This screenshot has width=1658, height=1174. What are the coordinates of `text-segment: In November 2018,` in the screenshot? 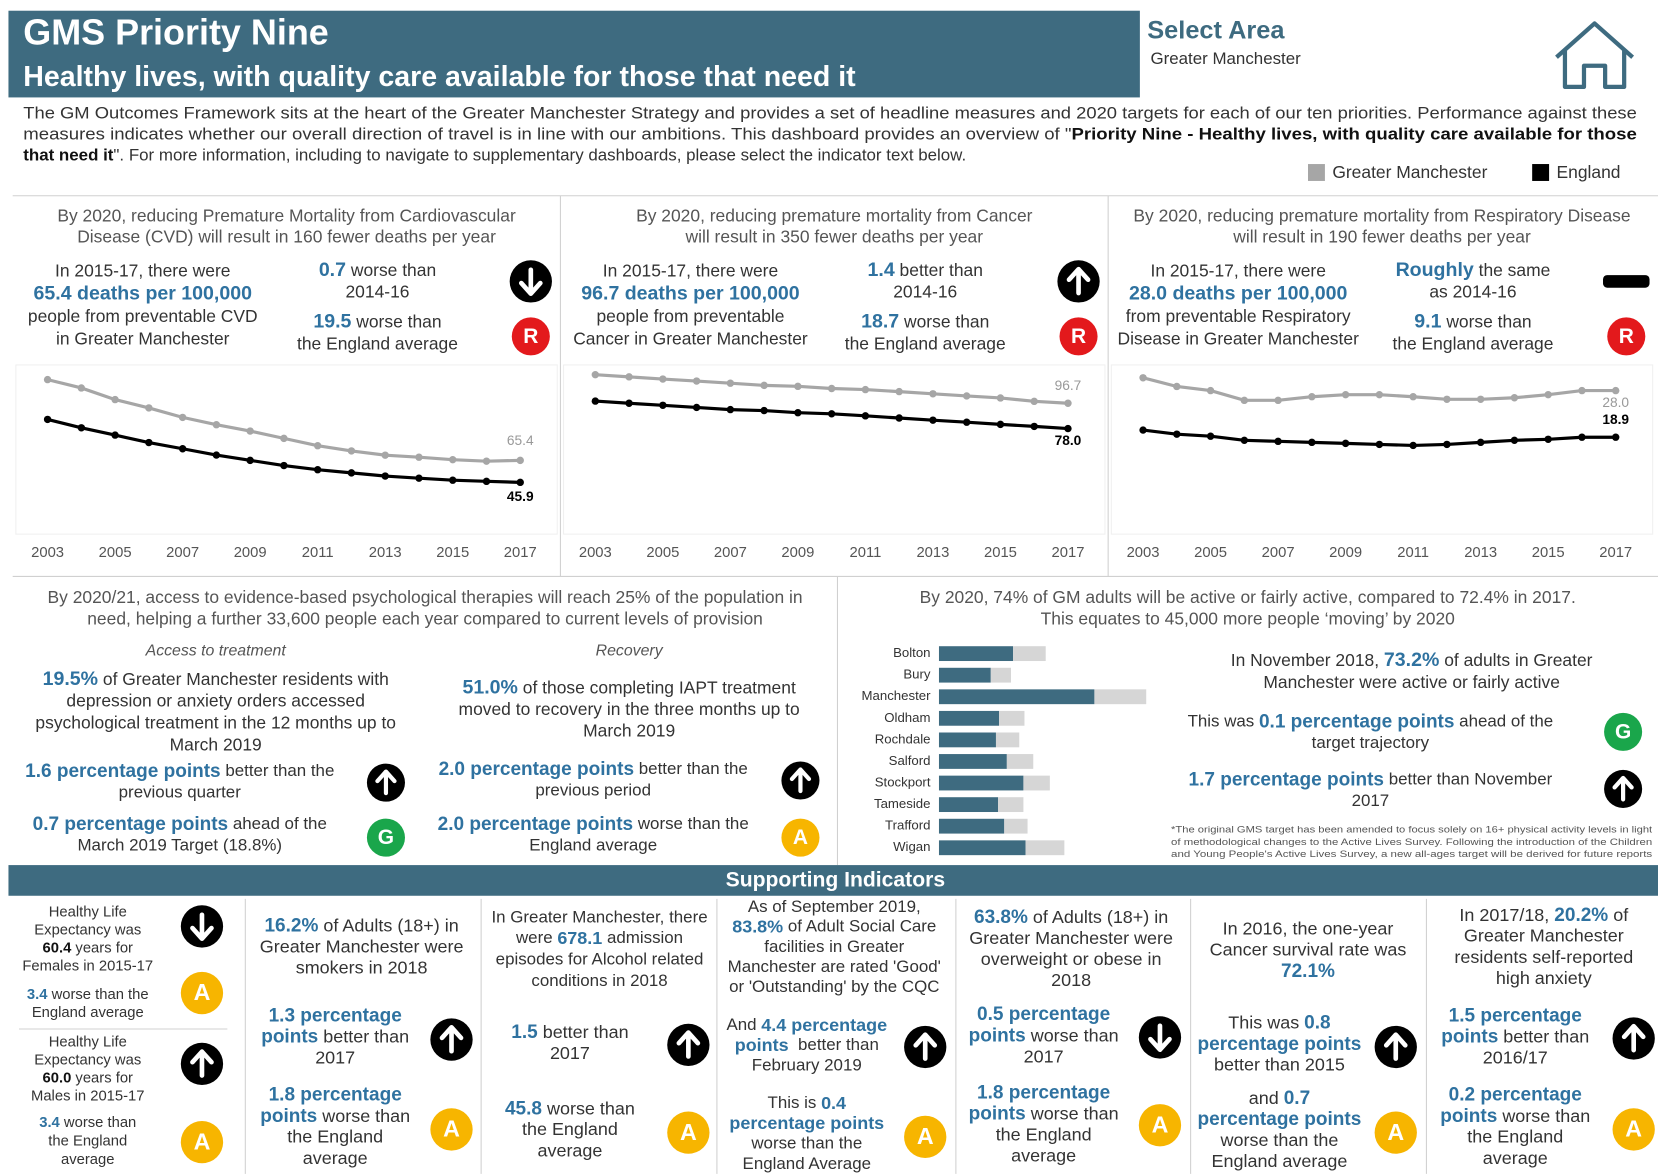 It's located at (1307, 660).